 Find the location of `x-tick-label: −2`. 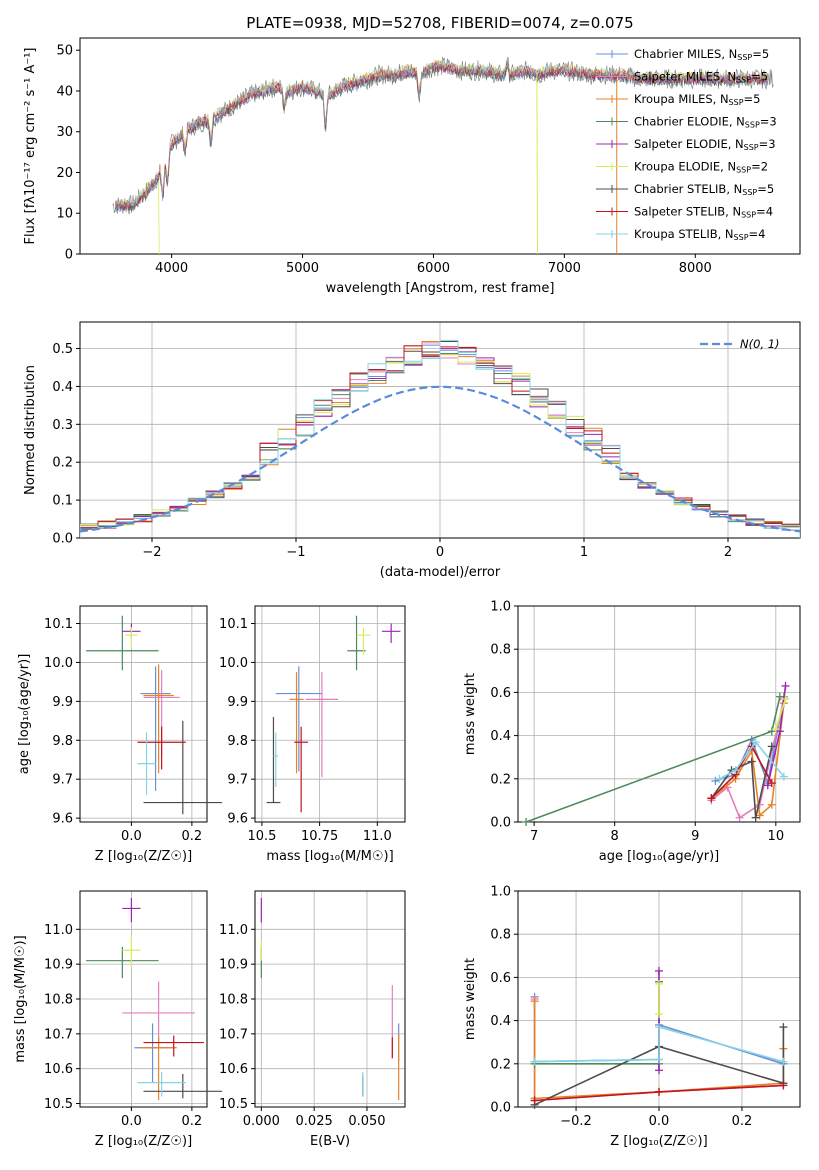

x-tick-label: −2 is located at coordinates (151, 552).